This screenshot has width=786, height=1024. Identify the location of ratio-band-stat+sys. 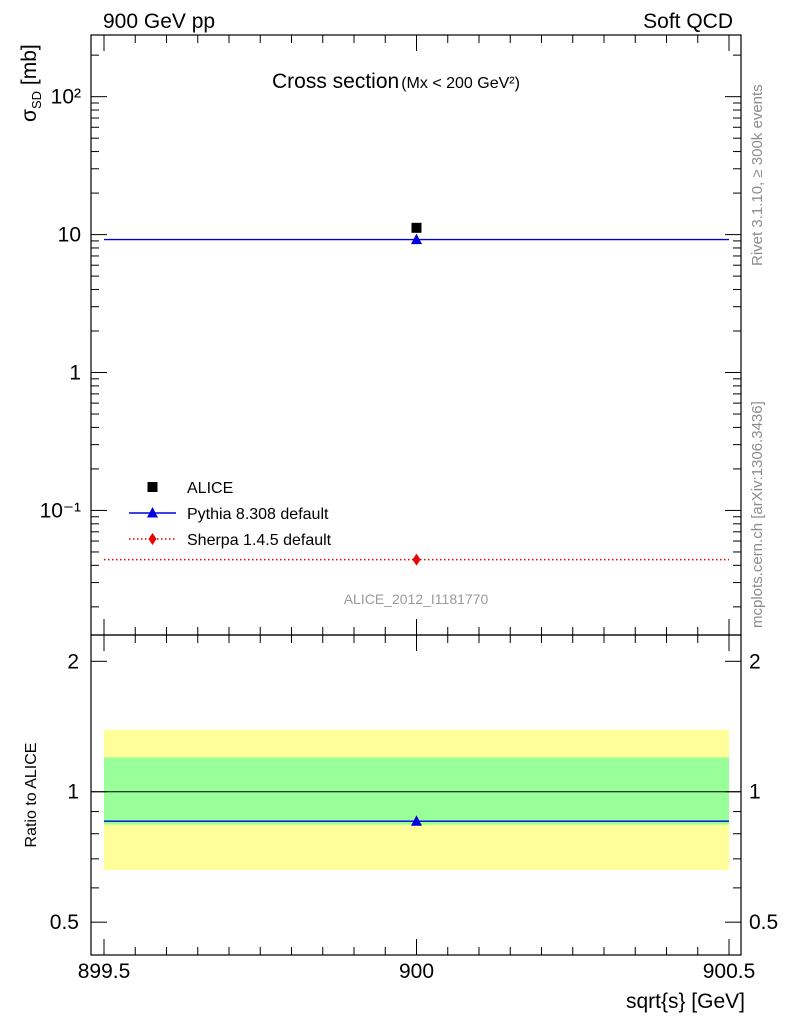
(416, 791).